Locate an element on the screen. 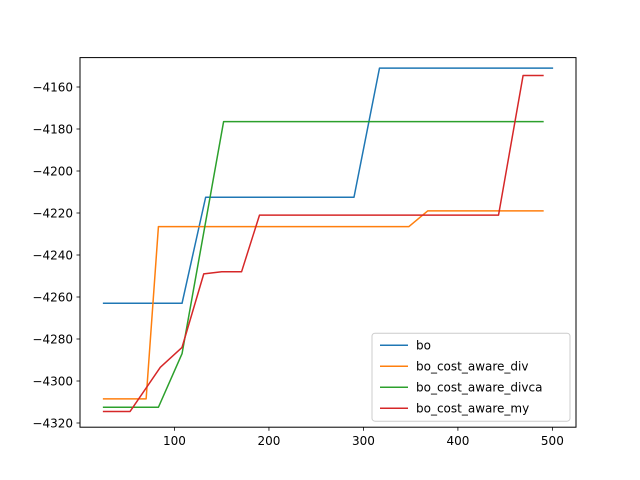 The width and height of the screenshot is (640, 480). x-tick-label: 300 is located at coordinates (363, 441).